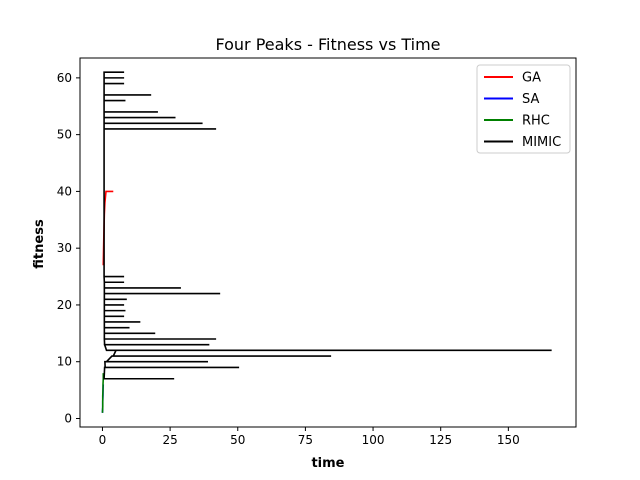 The width and height of the screenshot is (640, 480). I want to click on x-tick-label: 150, so click(508, 440).